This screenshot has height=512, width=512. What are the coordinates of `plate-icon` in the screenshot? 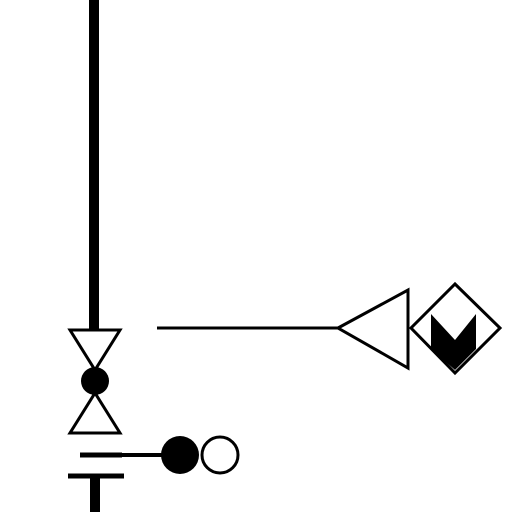 It's located at (96, 482).